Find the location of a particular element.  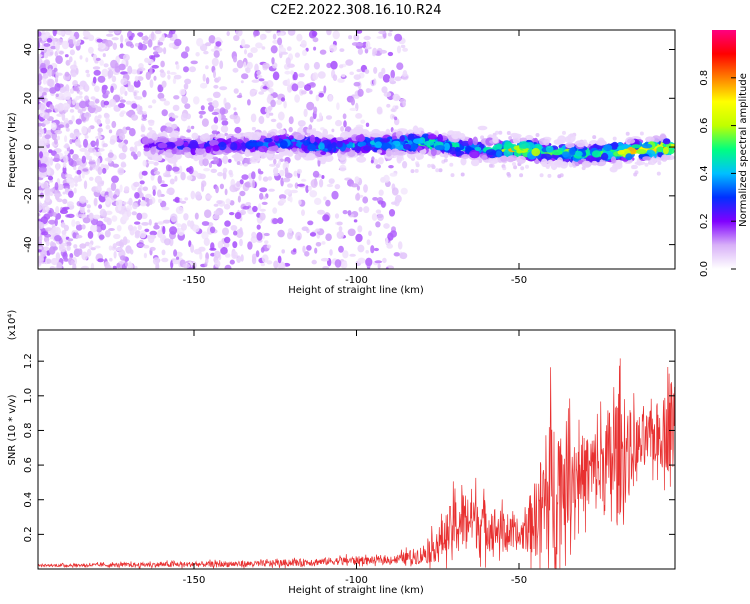

colorbar-tick-label: 0.4 is located at coordinates (704, 173).